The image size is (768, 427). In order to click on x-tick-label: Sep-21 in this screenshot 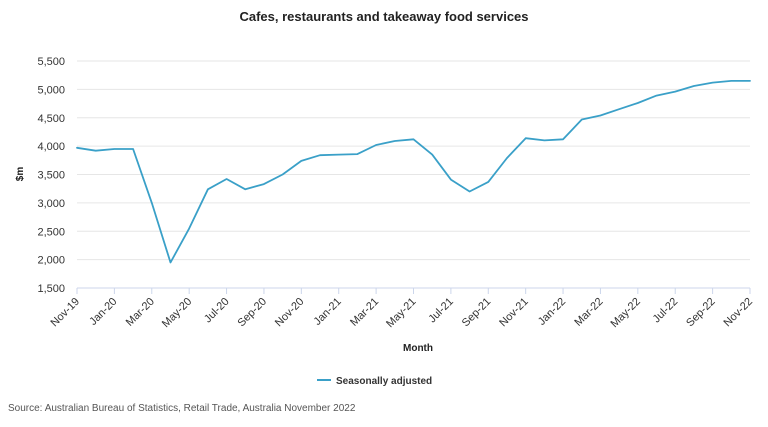, I will do `click(477, 313)`.